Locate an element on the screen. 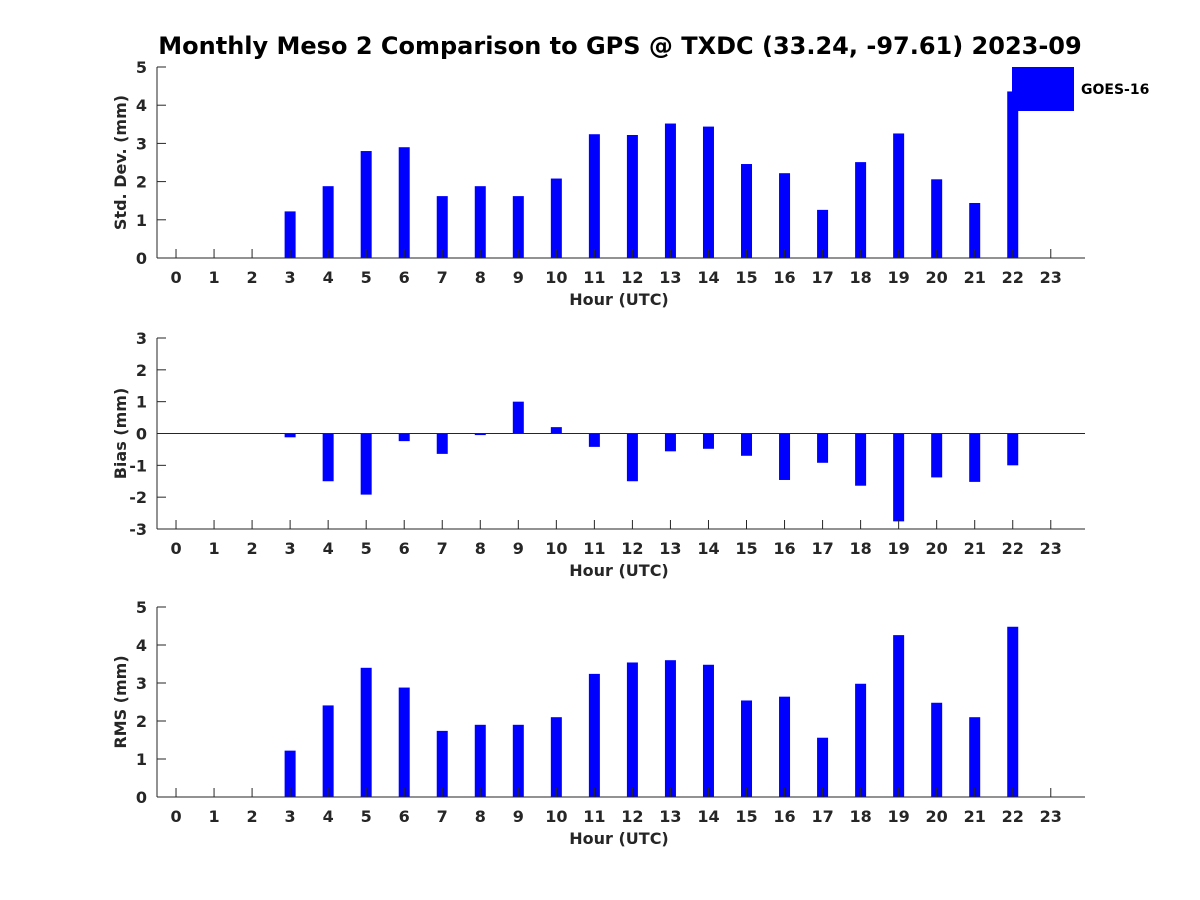 The width and height of the screenshot is (1200, 900). legend-swatch is located at coordinates (1043, 89).